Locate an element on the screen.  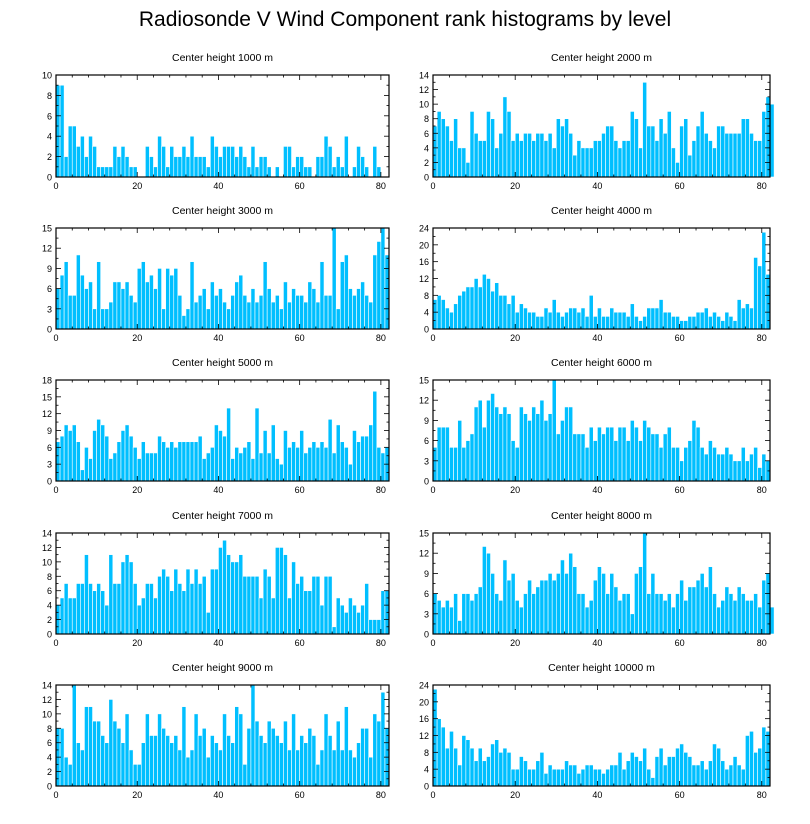
y-tick-label: 12 is located at coordinates (47, 249).